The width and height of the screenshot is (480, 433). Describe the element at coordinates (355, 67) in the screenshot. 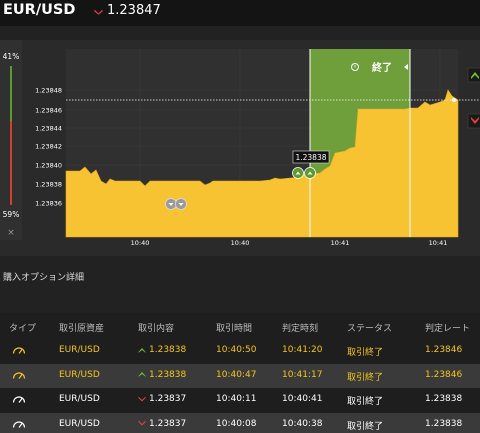

I see `clock-icon` at that location.